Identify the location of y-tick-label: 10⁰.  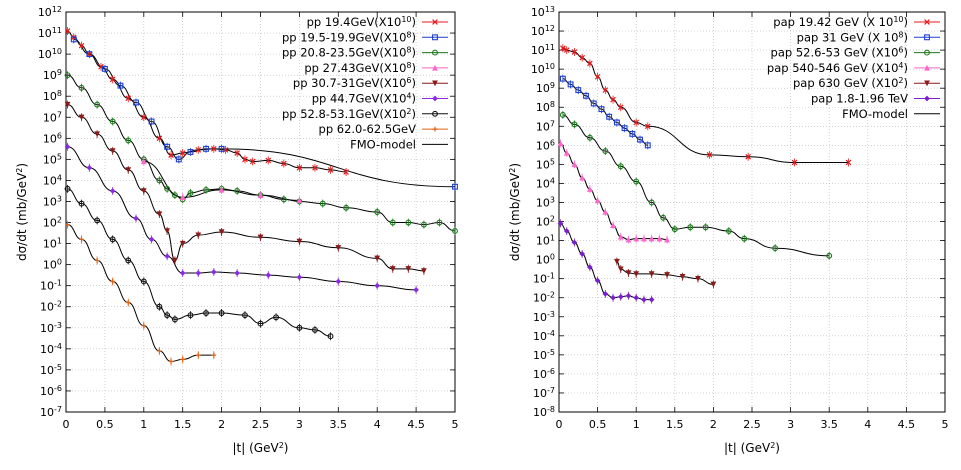
(52, 265).